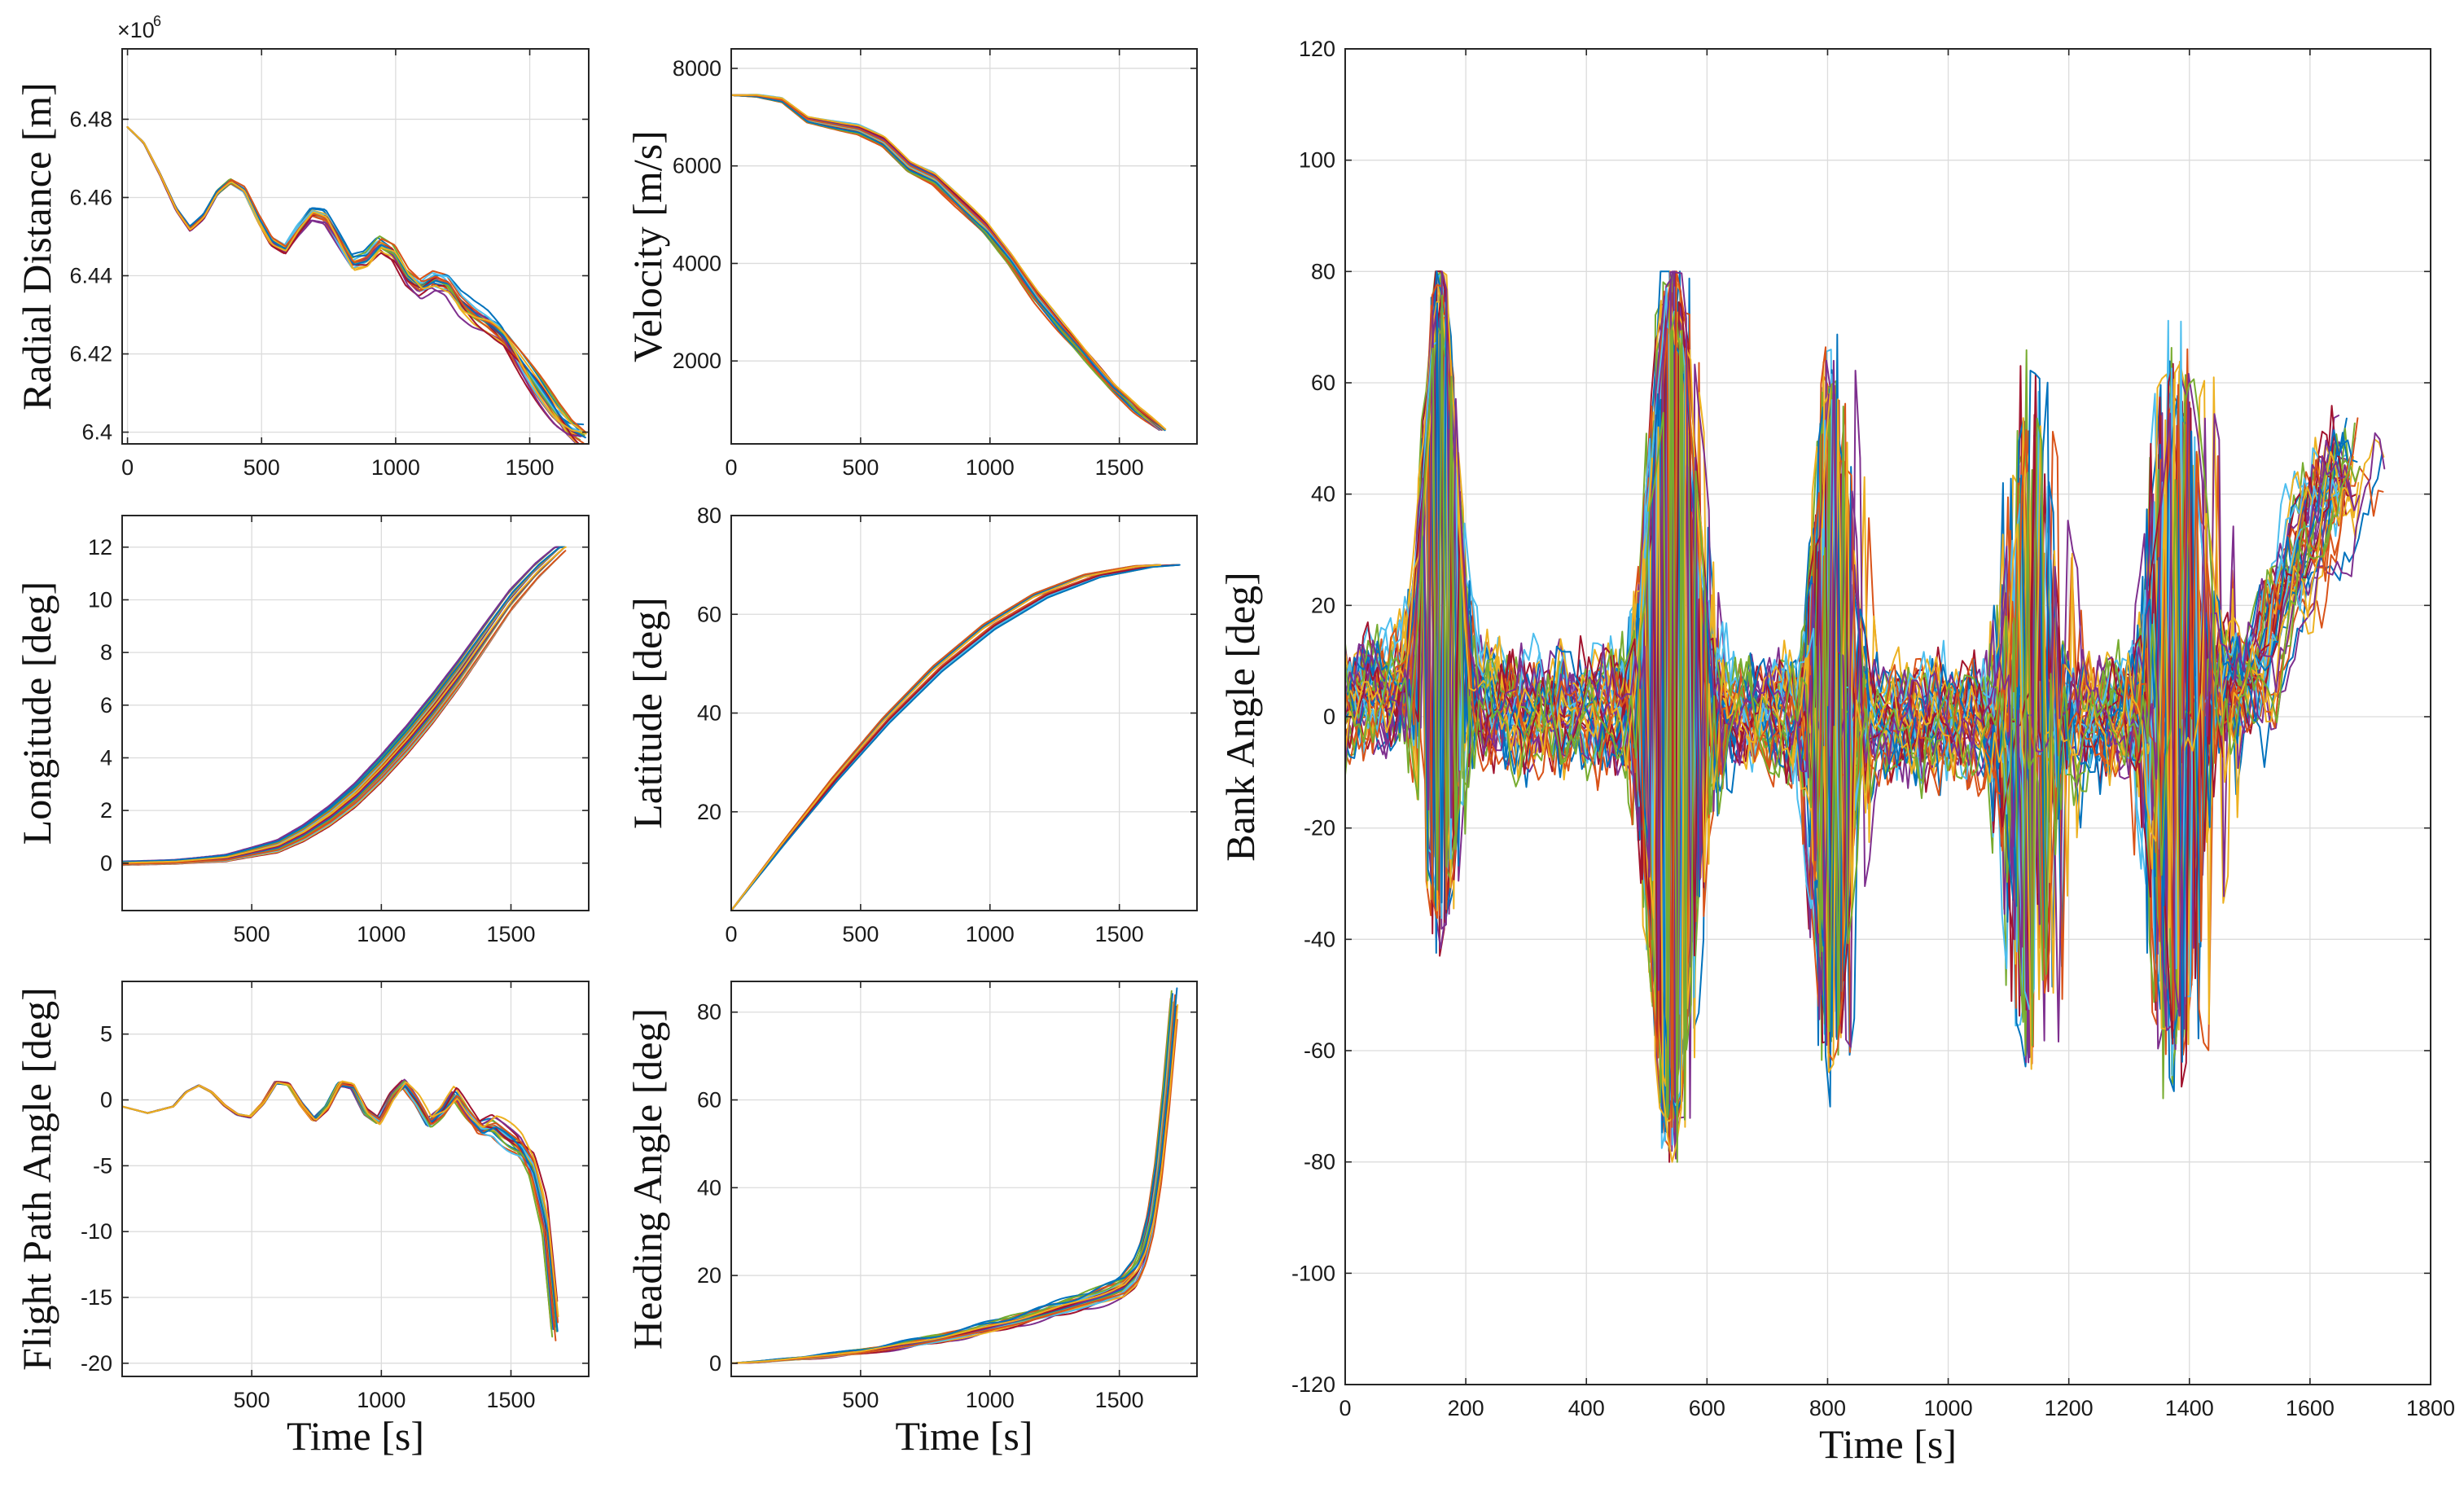 This screenshot has height=1488, width=2464. What do you see at coordinates (697, 263) in the screenshot?
I see `y-tick-label: 4000` at bounding box center [697, 263].